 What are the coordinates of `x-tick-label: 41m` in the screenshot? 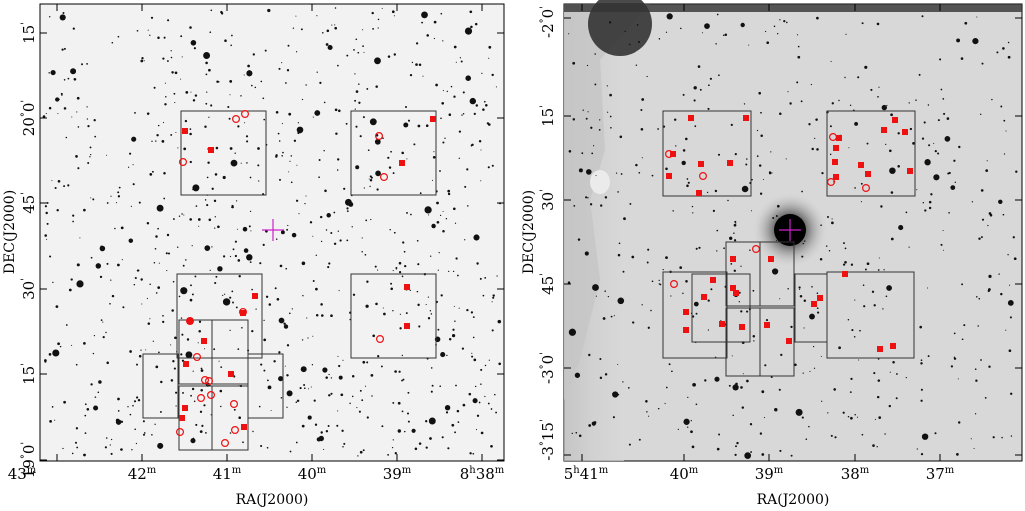 It's located at (227, 474).